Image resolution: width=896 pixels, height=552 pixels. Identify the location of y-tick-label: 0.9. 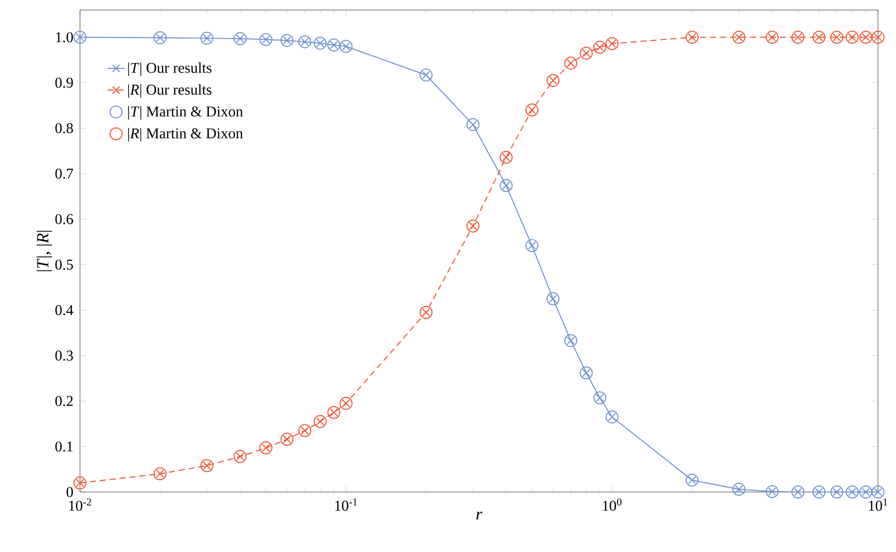
(64, 83).